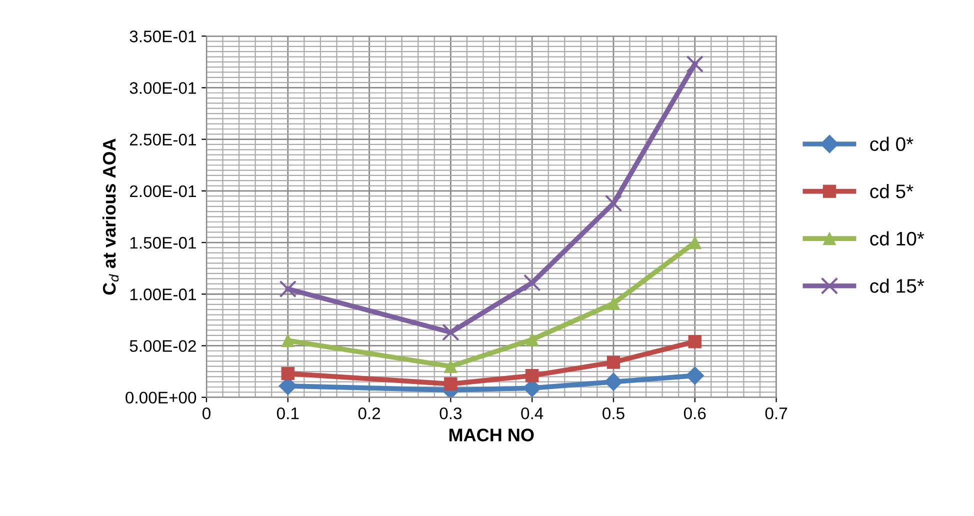 The width and height of the screenshot is (974, 516). What do you see at coordinates (776, 413) in the screenshot?
I see `x-tick-label: 0.7` at bounding box center [776, 413].